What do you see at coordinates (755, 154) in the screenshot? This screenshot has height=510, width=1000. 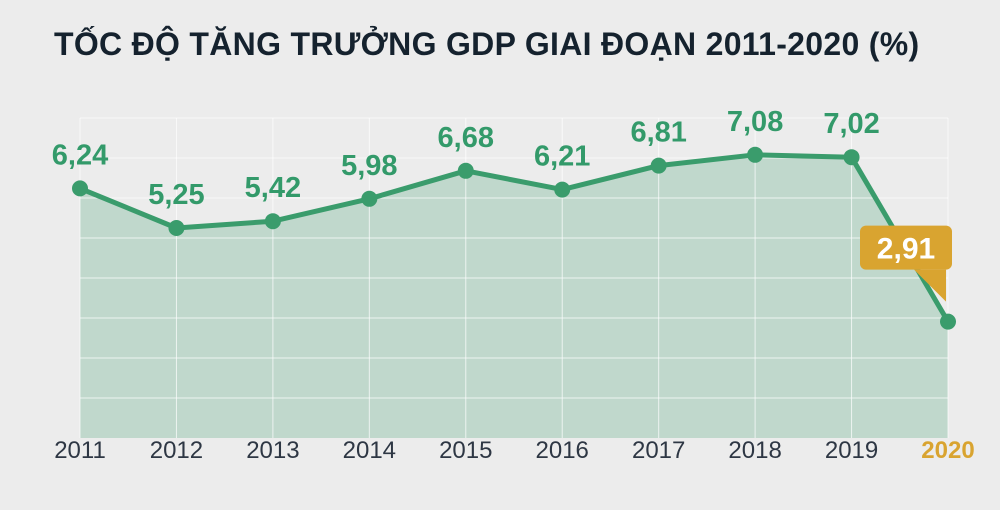 I see `data-point-2018` at bounding box center [755, 154].